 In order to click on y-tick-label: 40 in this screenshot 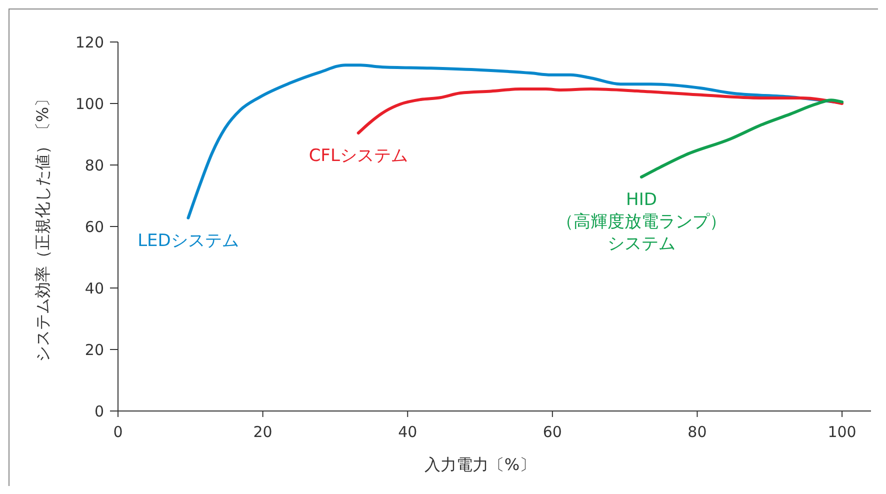, I will do `click(94, 288)`.